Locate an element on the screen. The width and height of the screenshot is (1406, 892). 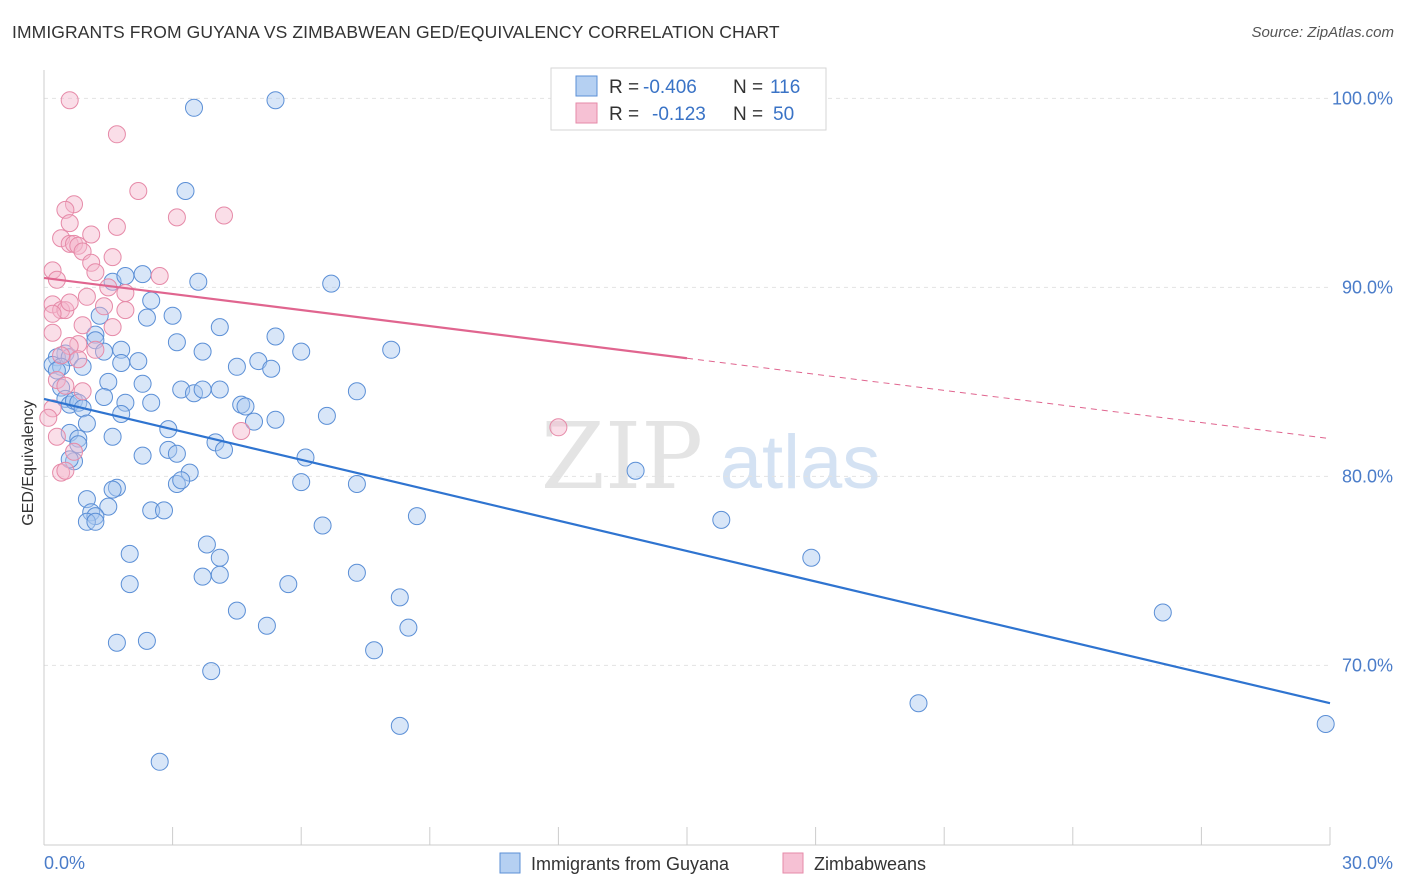
y-tick-label: 100.0% is located at coordinates (1362, 98).